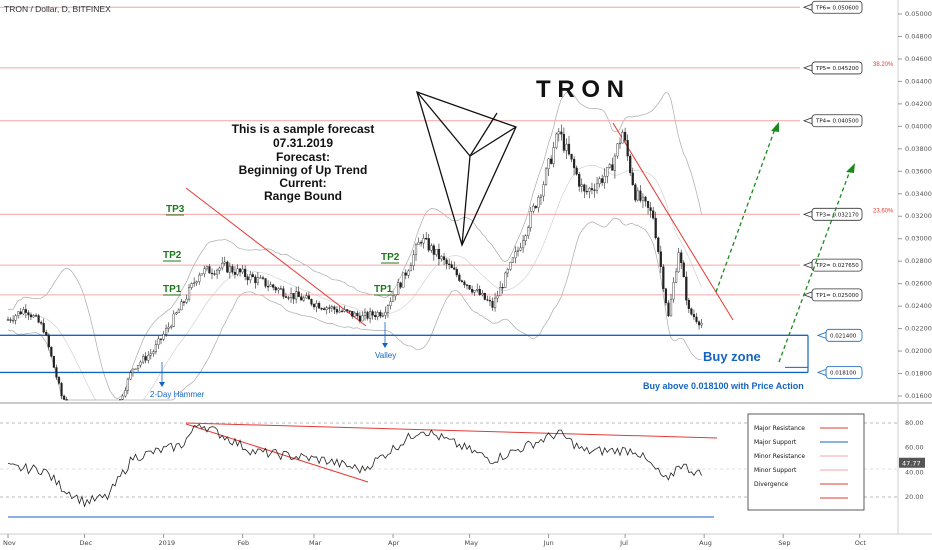 The height and width of the screenshot is (550, 932). I want to click on level-callout: TP1= 0.025000, so click(832, 295).